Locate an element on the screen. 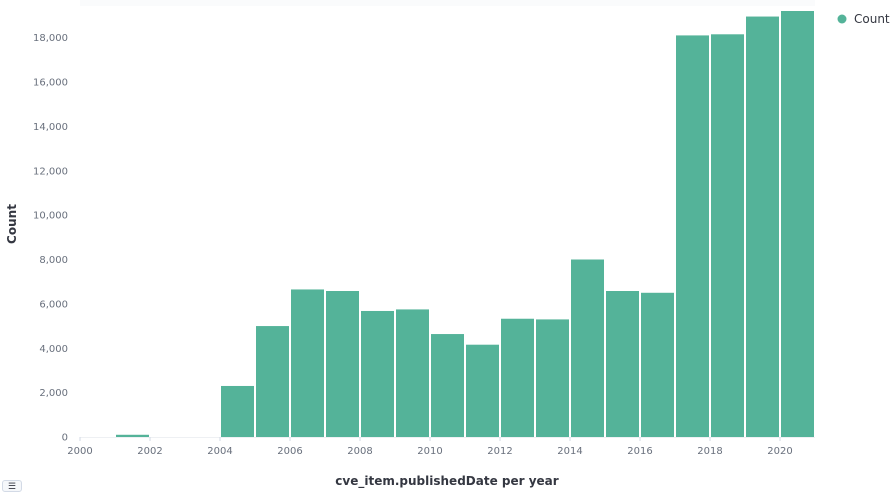 The image size is (893, 493). x-tick-label: 2000 is located at coordinates (79, 451).